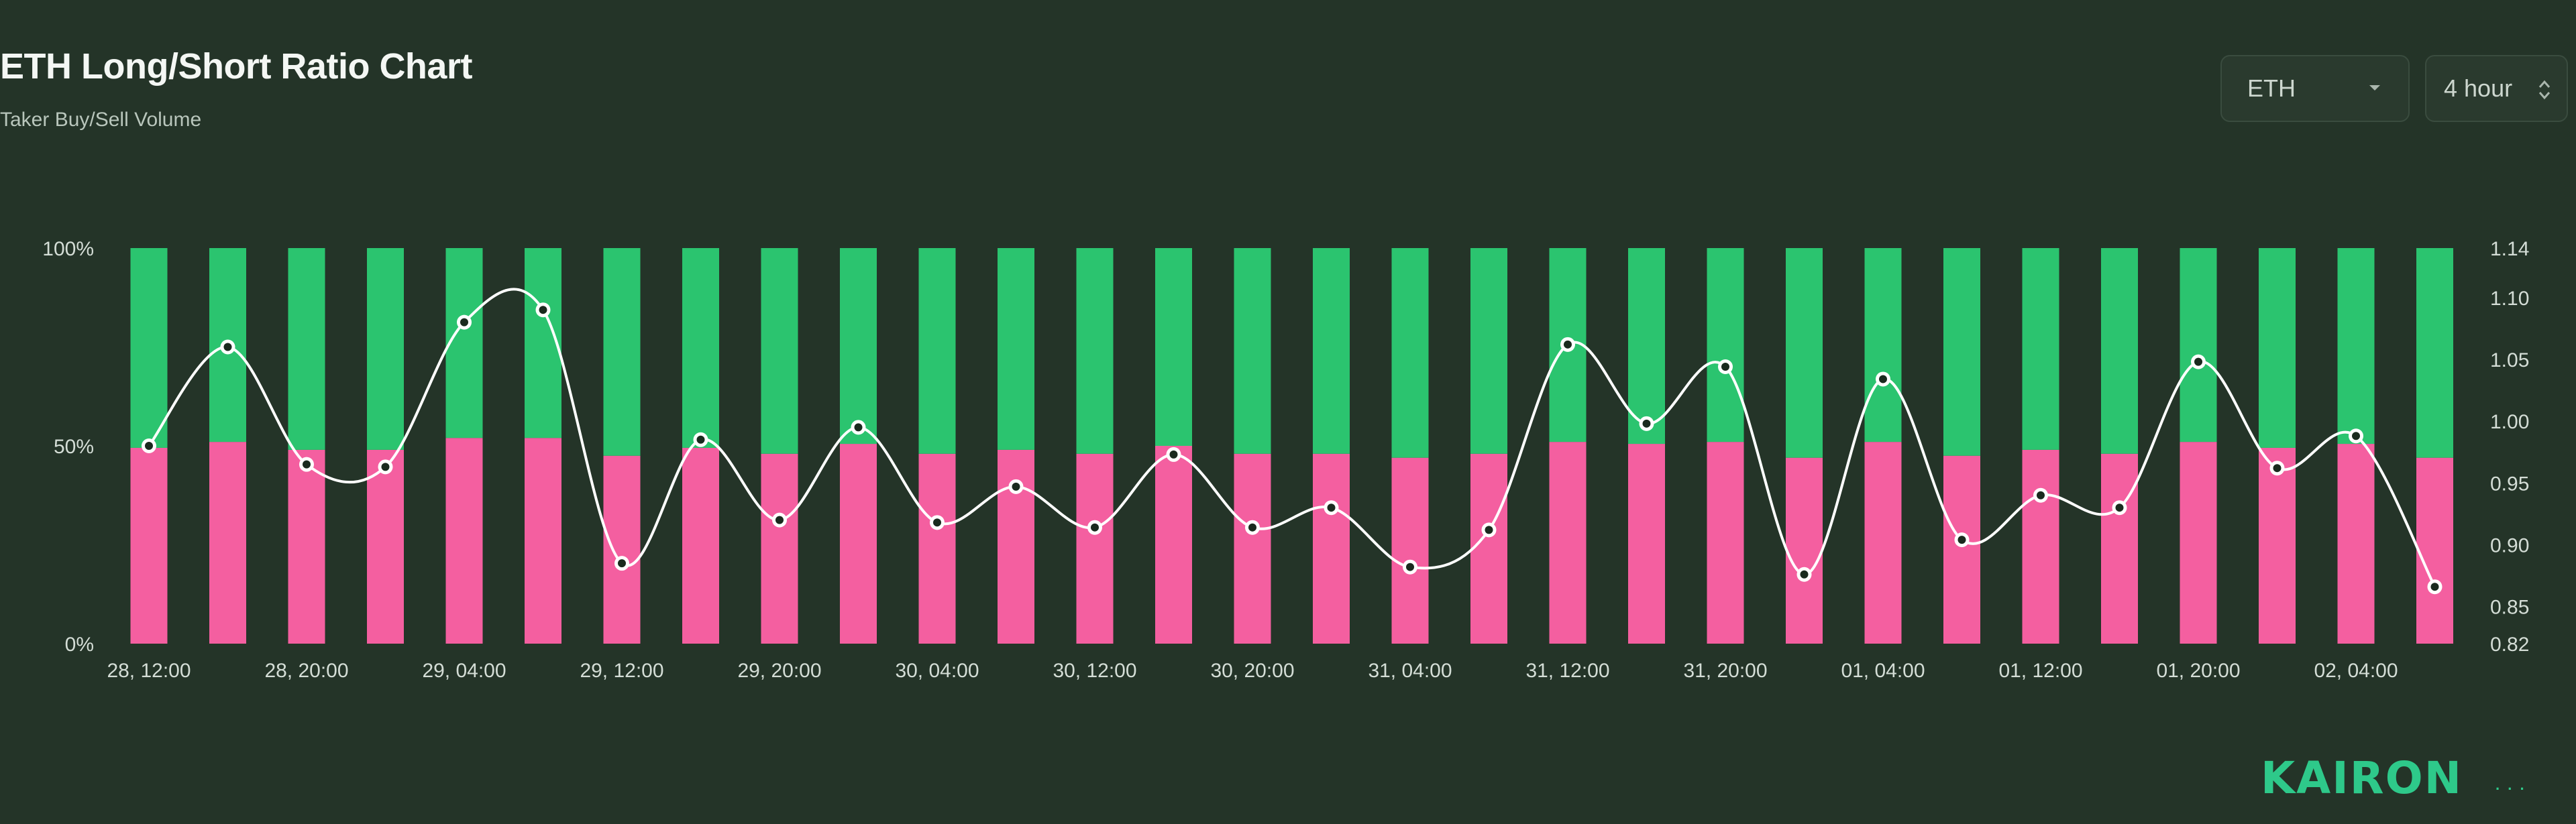  What do you see at coordinates (1252, 671) in the screenshot?
I see `x-tick-label: 30, 20:00` at bounding box center [1252, 671].